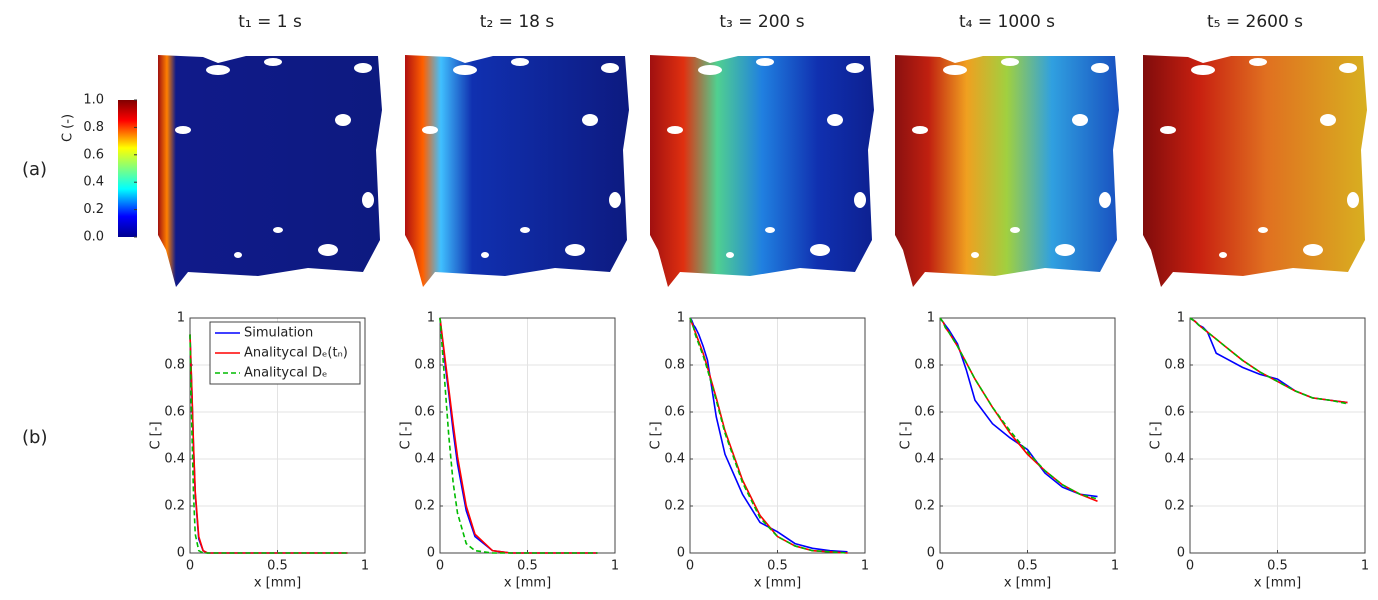 This screenshot has width=1378, height=600. I want to click on snapshot-title: t₃ = 200 s, so click(761, 22).